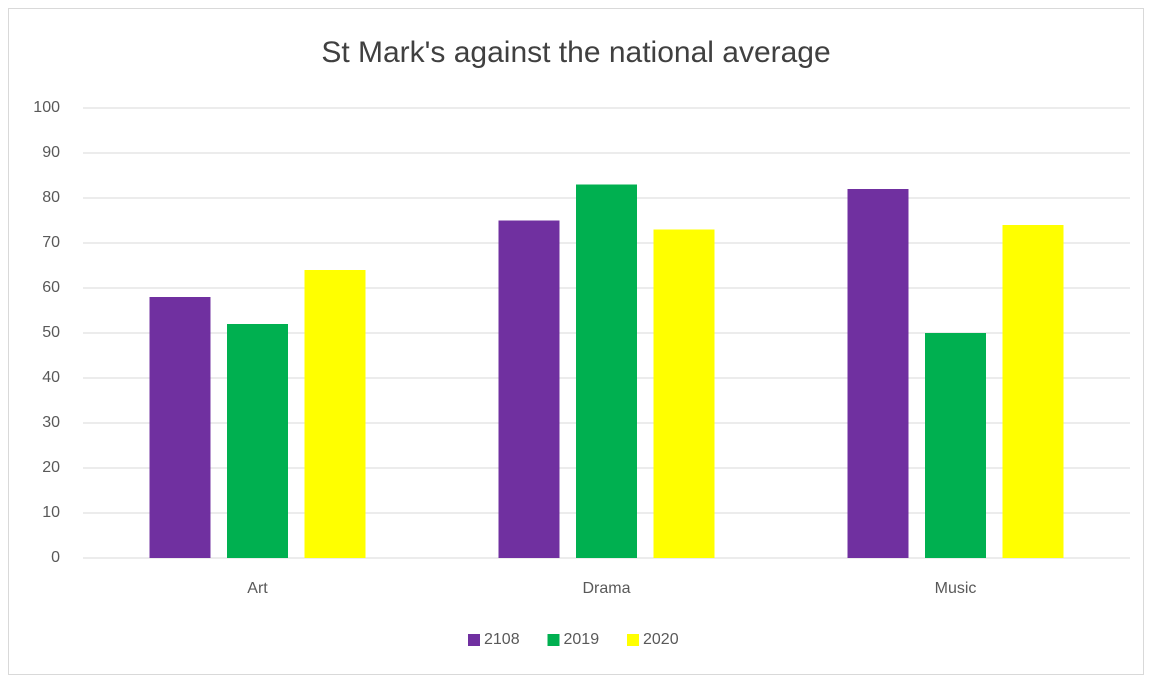 The width and height of the screenshot is (1152, 675). I want to click on legend-label: 2108, so click(502, 639).